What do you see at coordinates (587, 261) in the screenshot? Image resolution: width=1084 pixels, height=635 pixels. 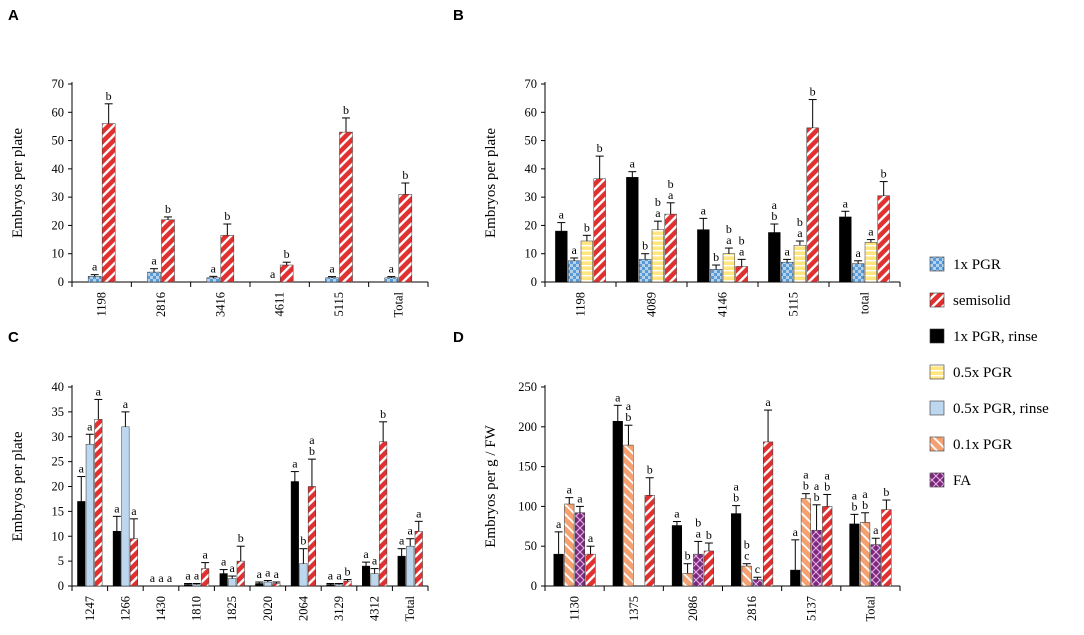 I see `panel-b-bar-pgr05x` at bounding box center [587, 261].